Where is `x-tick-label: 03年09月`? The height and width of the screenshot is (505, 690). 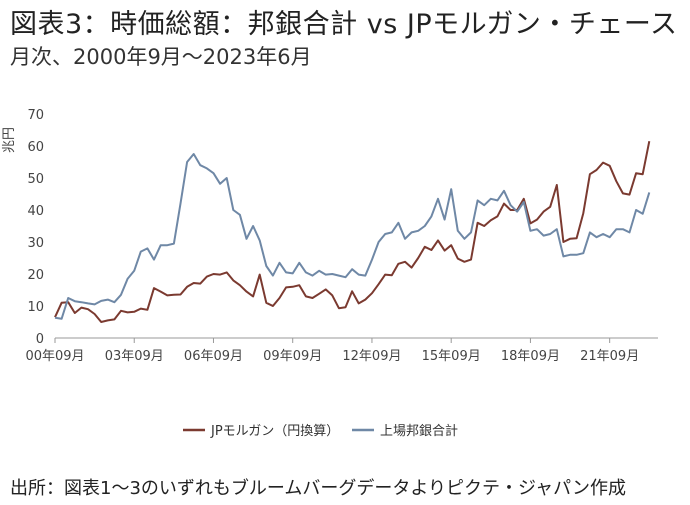 x-tick-label: 03年09月 is located at coordinates (134, 356).